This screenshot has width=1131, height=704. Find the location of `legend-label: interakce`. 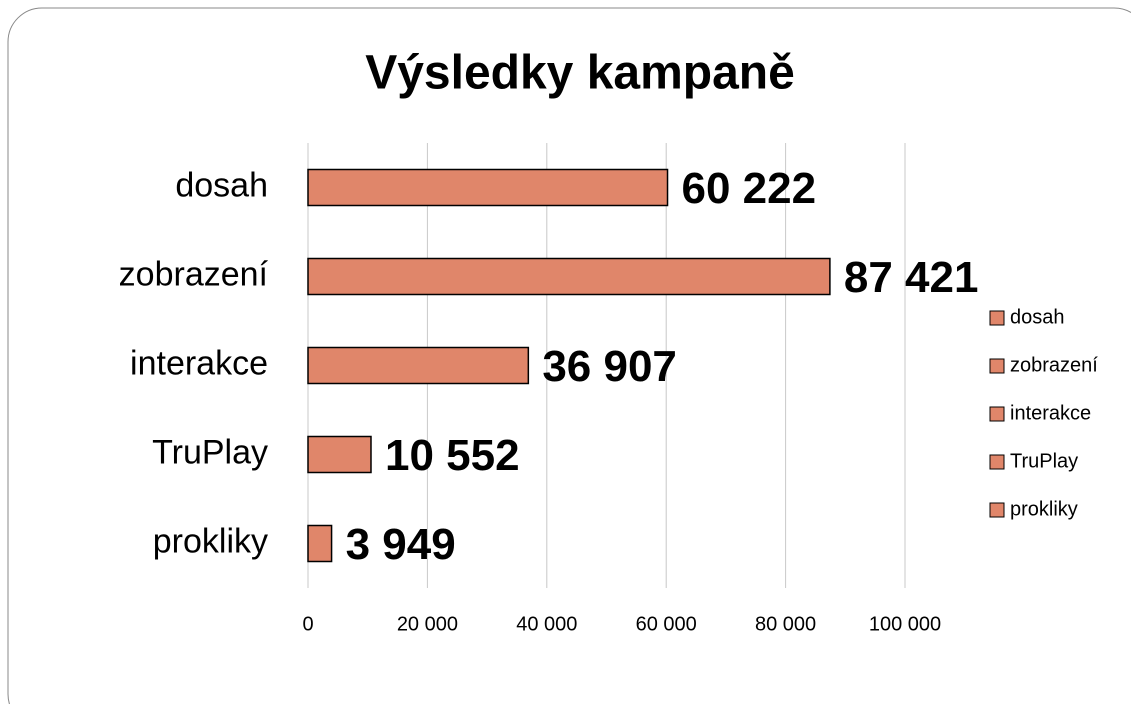

legend-label: interakce is located at coordinates (1050, 413).